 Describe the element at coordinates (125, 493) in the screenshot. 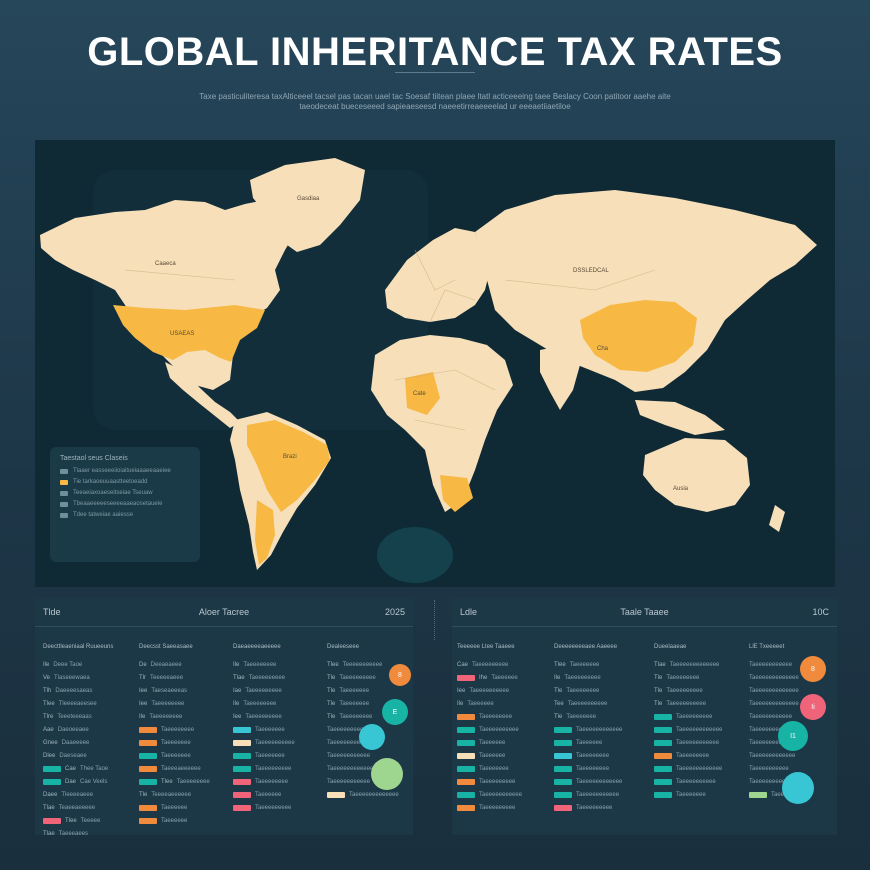

I see `legend-item: Teeaeiaxoaeseitseiae Tseuaw` at that location.